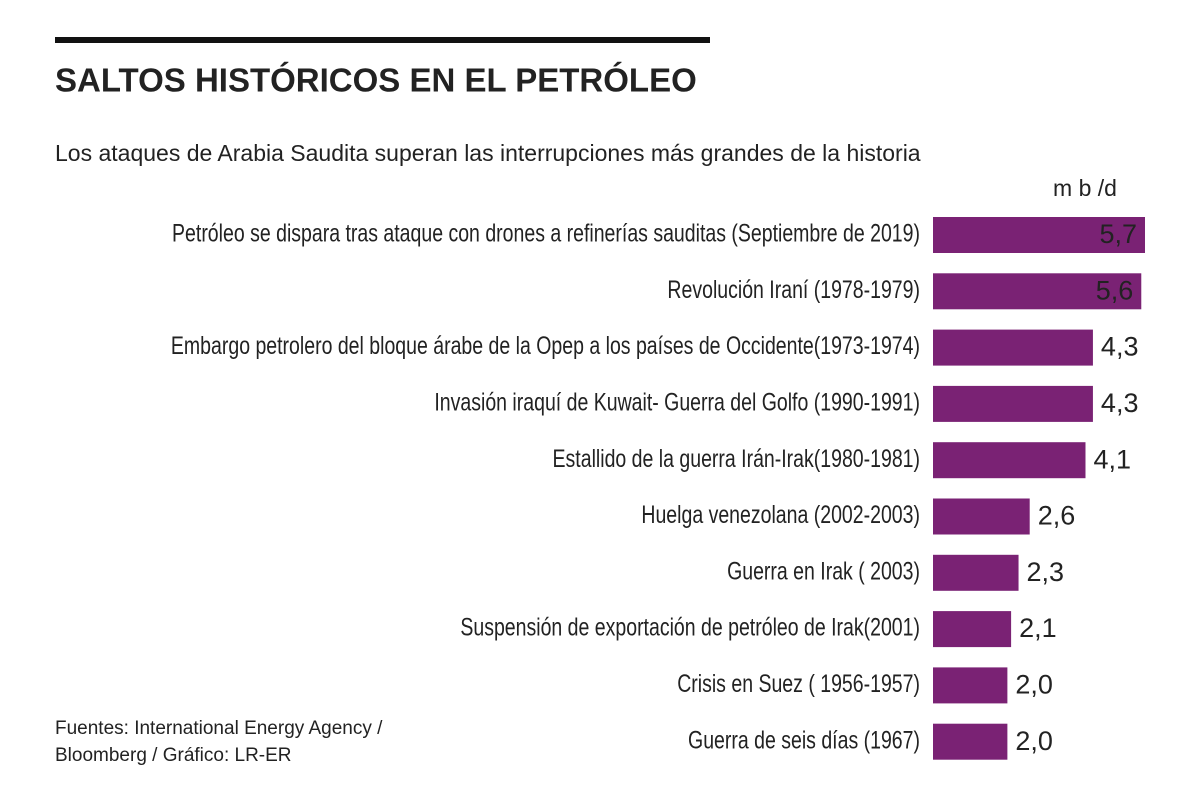  Describe the element at coordinates (1085, 188) in the screenshot. I see `unit-label: m b /d` at that location.